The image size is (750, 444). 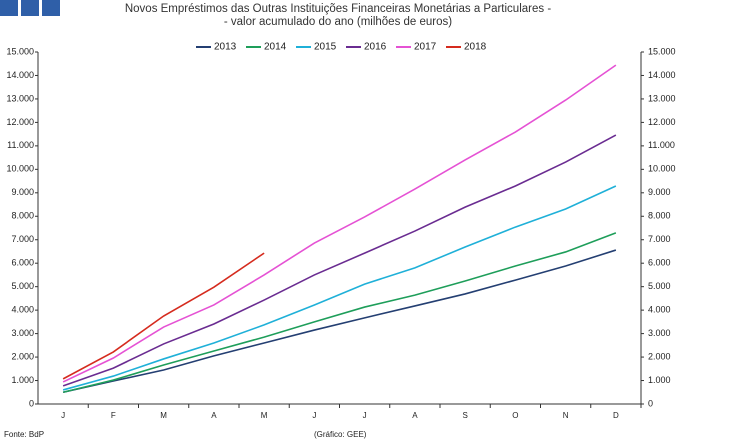 What do you see at coordinates (22, 286) in the screenshot?
I see `y-tick-label: 5.000` at bounding box center [22, 286].